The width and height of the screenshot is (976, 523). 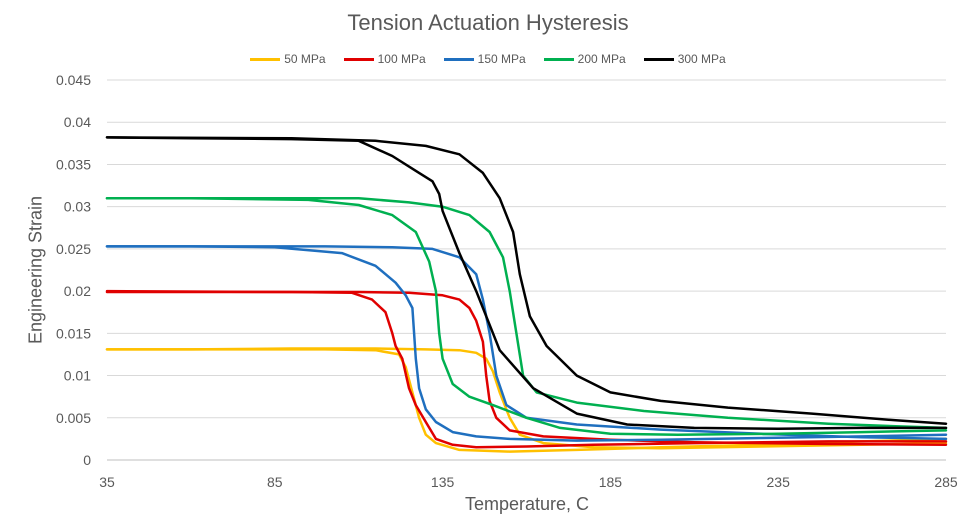 I want to click on x-tick-label: 35, so click(x=107, y=482).